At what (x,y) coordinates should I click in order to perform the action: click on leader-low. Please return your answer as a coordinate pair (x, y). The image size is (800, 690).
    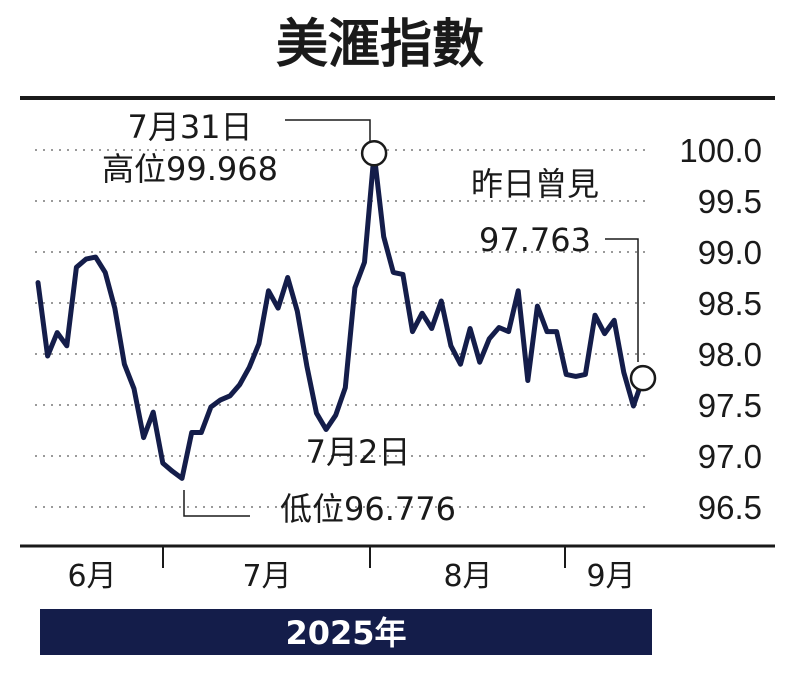
    Looking at the image, I should click on (216, 503).